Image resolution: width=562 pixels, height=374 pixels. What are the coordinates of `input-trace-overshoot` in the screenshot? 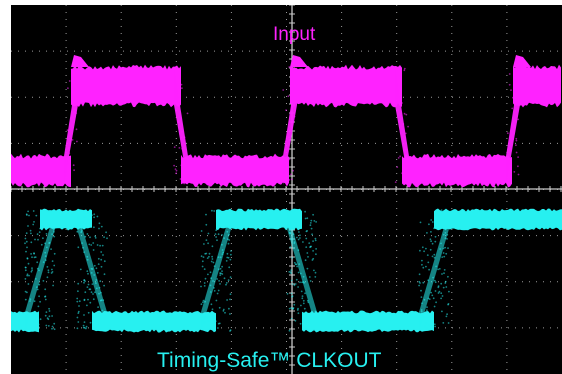 It's located at (299, 61).